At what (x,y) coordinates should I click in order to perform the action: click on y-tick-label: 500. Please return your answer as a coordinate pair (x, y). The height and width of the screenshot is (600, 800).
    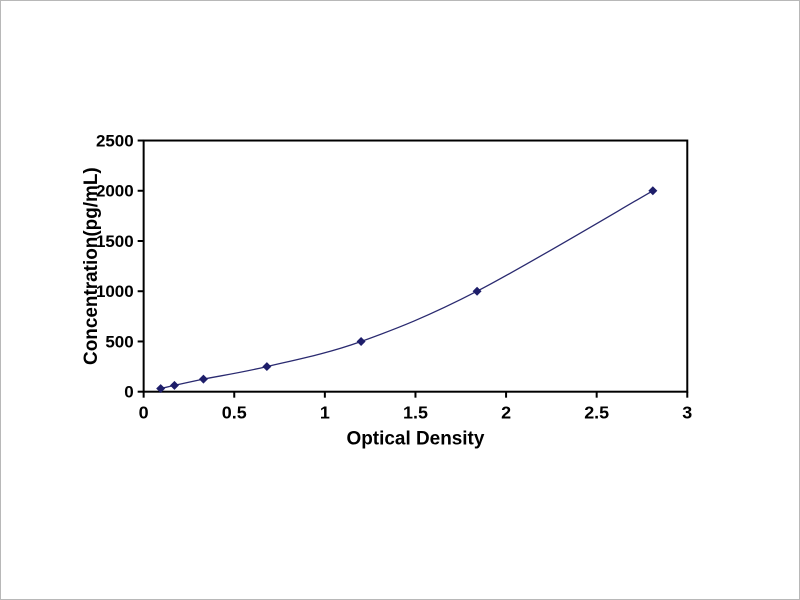
    Looking at the image, I should click on (119, 341).